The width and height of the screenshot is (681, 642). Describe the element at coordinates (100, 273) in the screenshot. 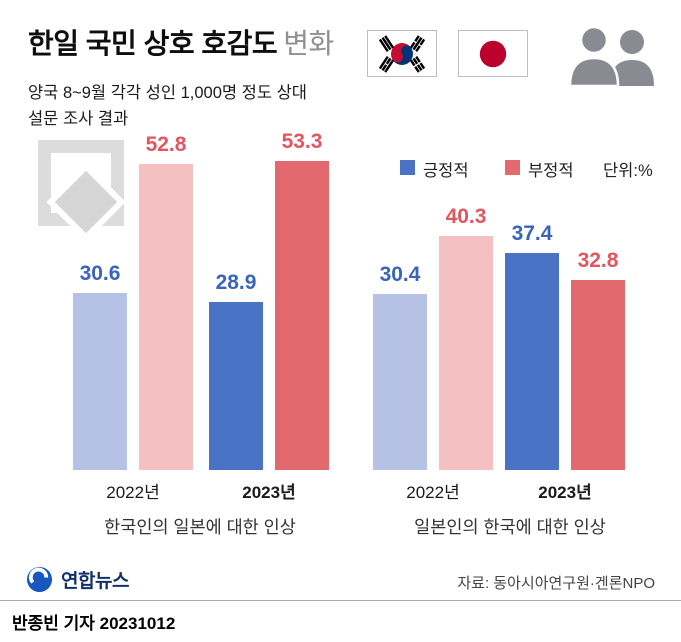

I see `bar-value-label: 30.6` at that location.